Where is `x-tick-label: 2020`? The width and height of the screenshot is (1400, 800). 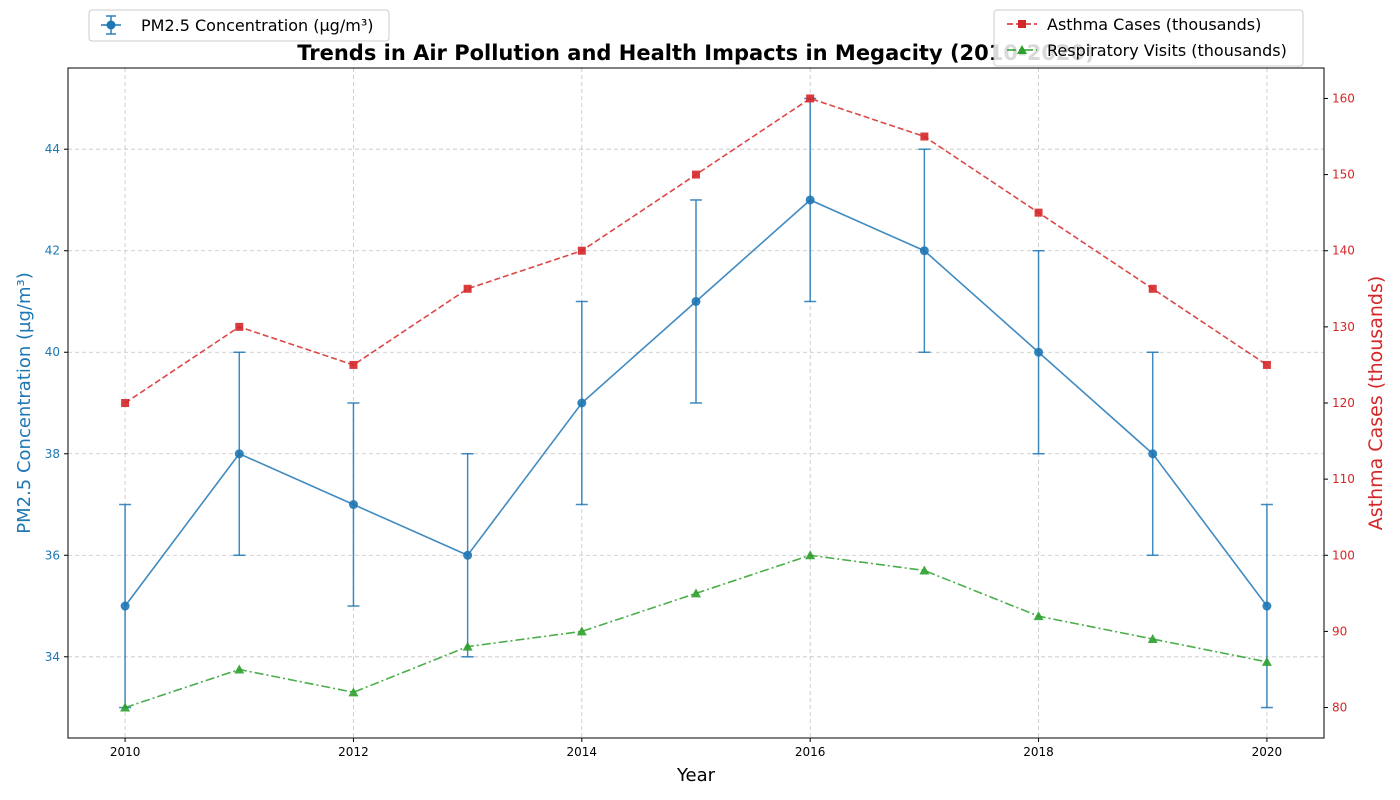 x-tick-label: 2020 is located at coordinates (1267, 752).